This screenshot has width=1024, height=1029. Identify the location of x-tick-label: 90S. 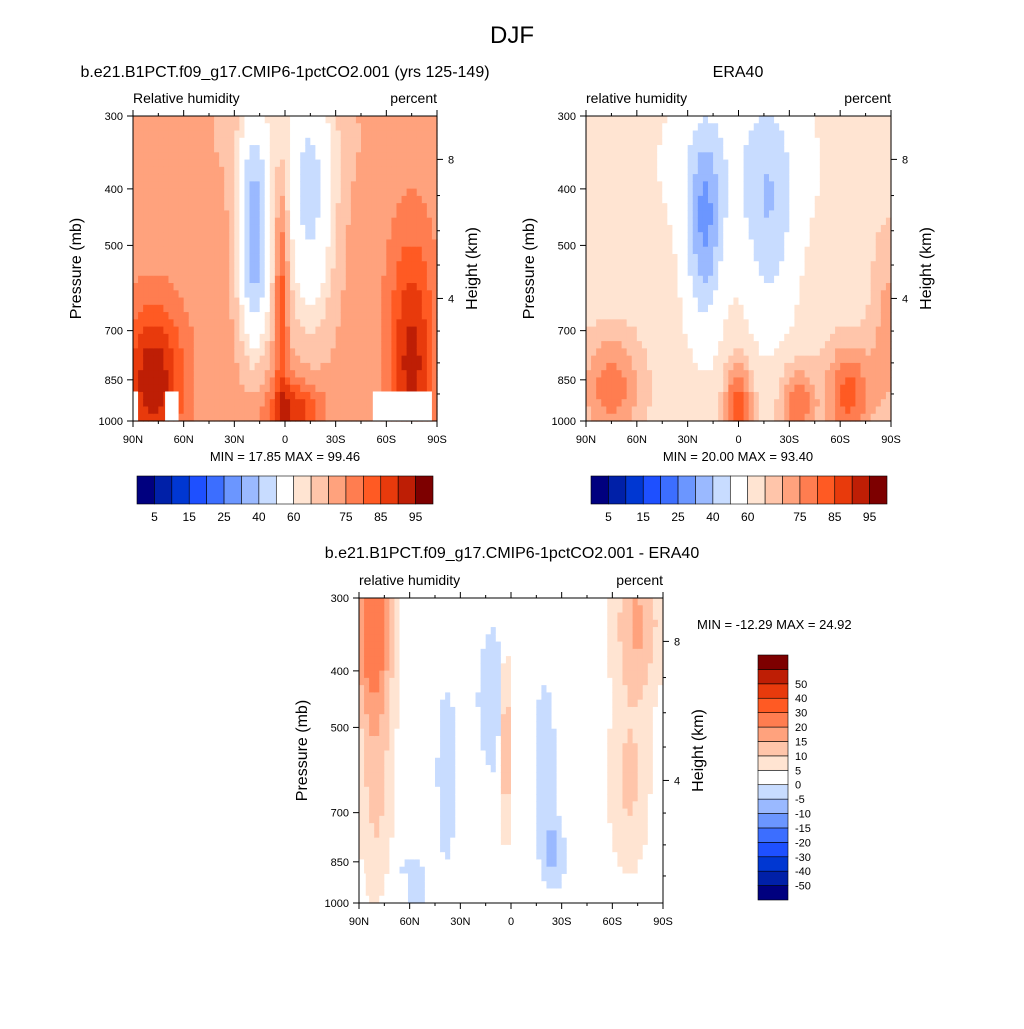
(437, 440).